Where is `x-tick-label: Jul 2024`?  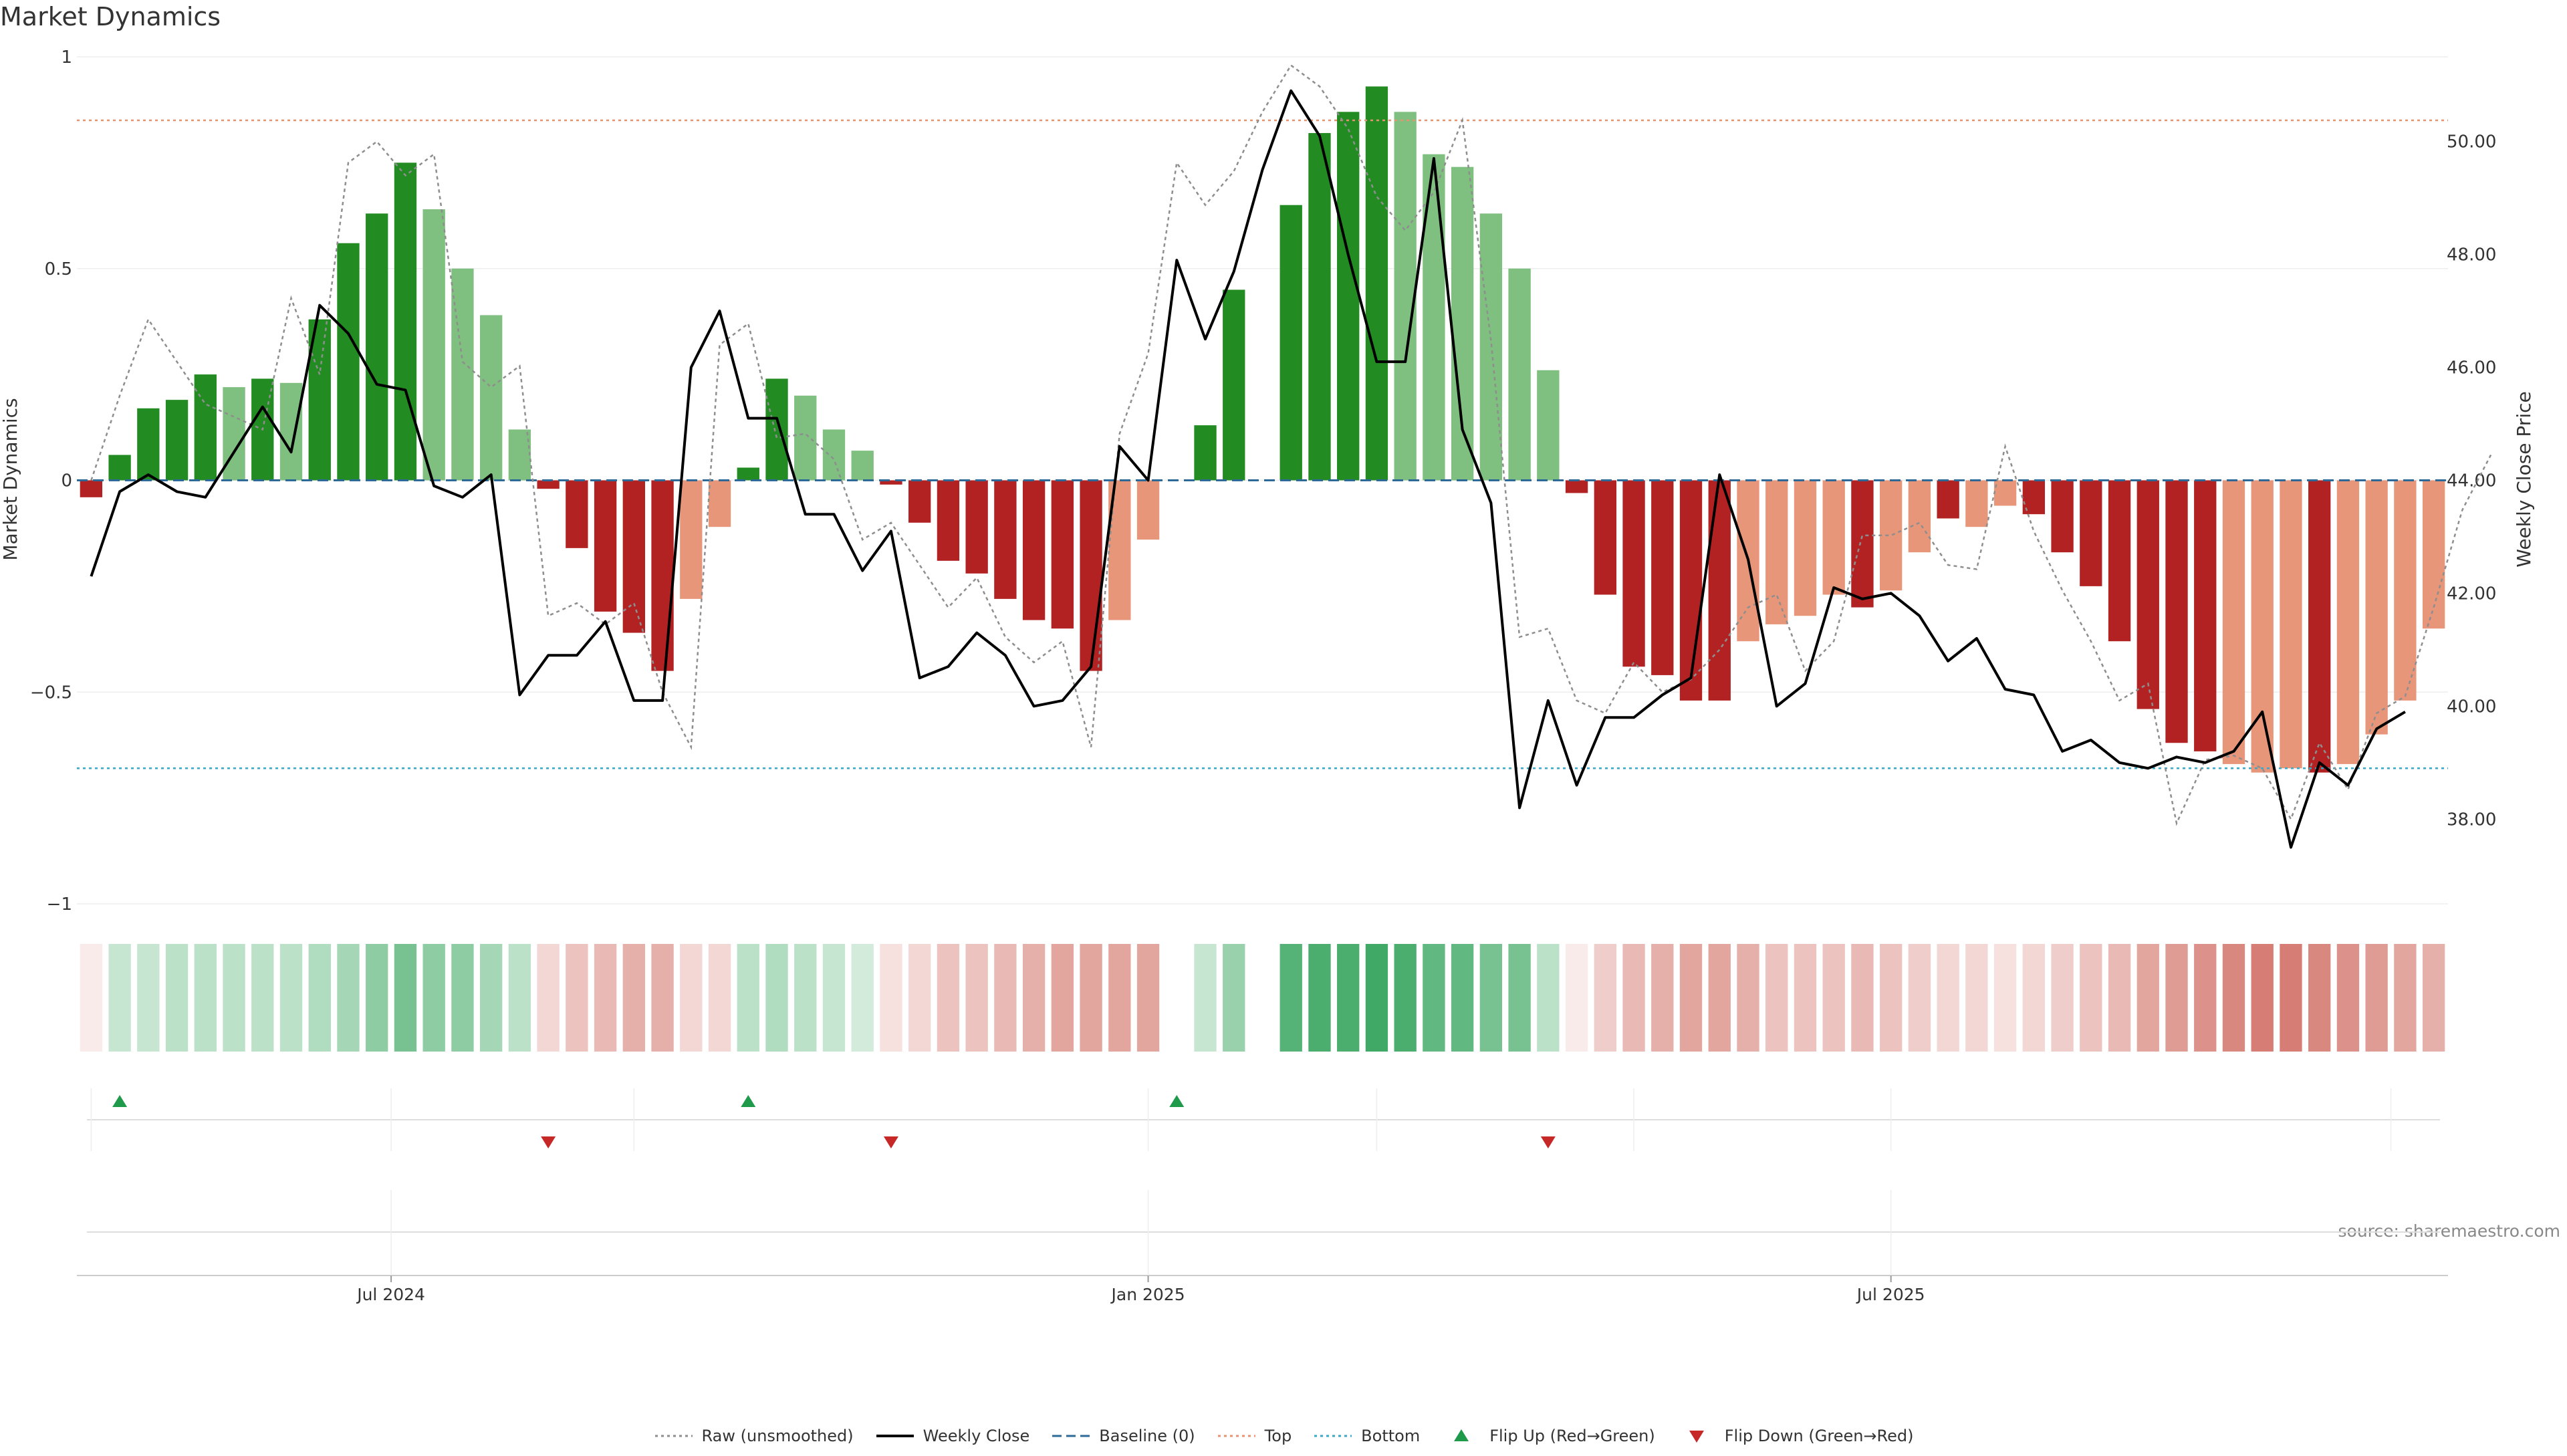
x-tick-label: Jul 2024 is located at coordinates (390, 1294).